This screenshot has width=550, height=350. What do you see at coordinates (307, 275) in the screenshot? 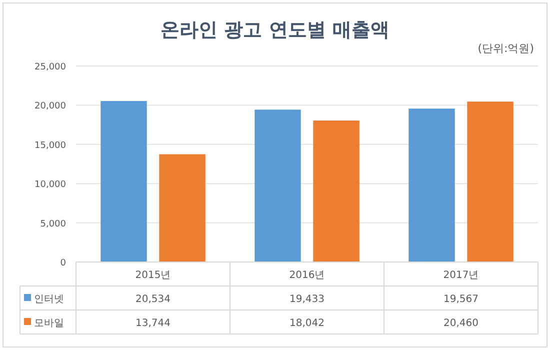
I see `x-tick-label: 2016년` at bounding box center [307, 275].